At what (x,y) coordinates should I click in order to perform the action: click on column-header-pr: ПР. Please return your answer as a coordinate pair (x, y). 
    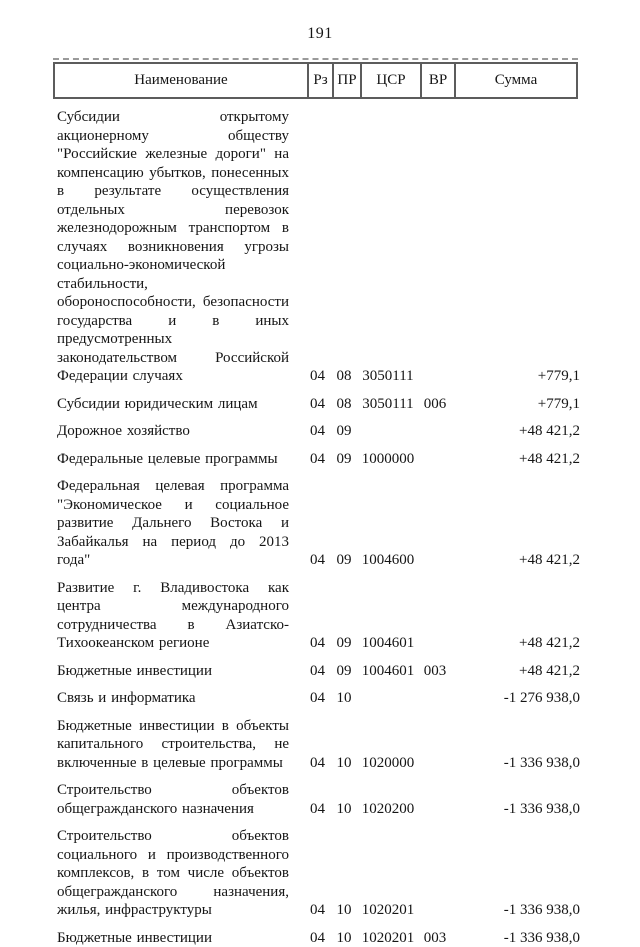
    Looking at the image, I should click on (346, 80).